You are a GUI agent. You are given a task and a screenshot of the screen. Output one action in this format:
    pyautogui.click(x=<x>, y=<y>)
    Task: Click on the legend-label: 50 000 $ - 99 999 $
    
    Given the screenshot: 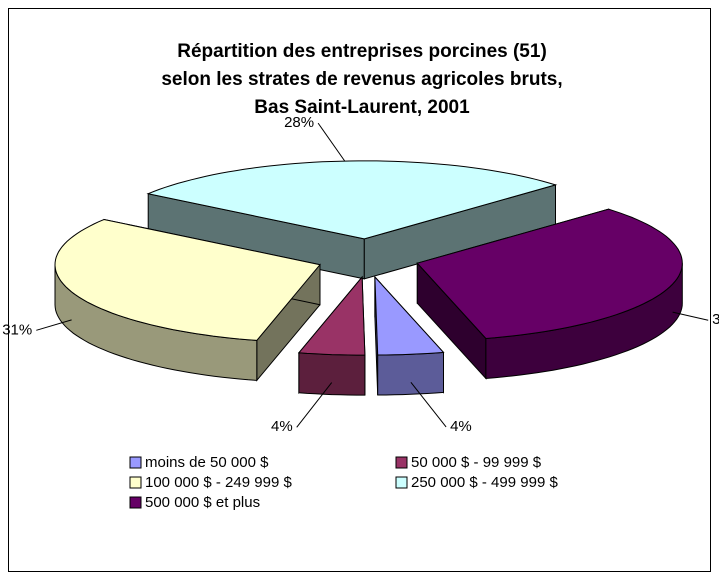 What is the action you would take?
    pyautogui.click(x=476, y=462)
    